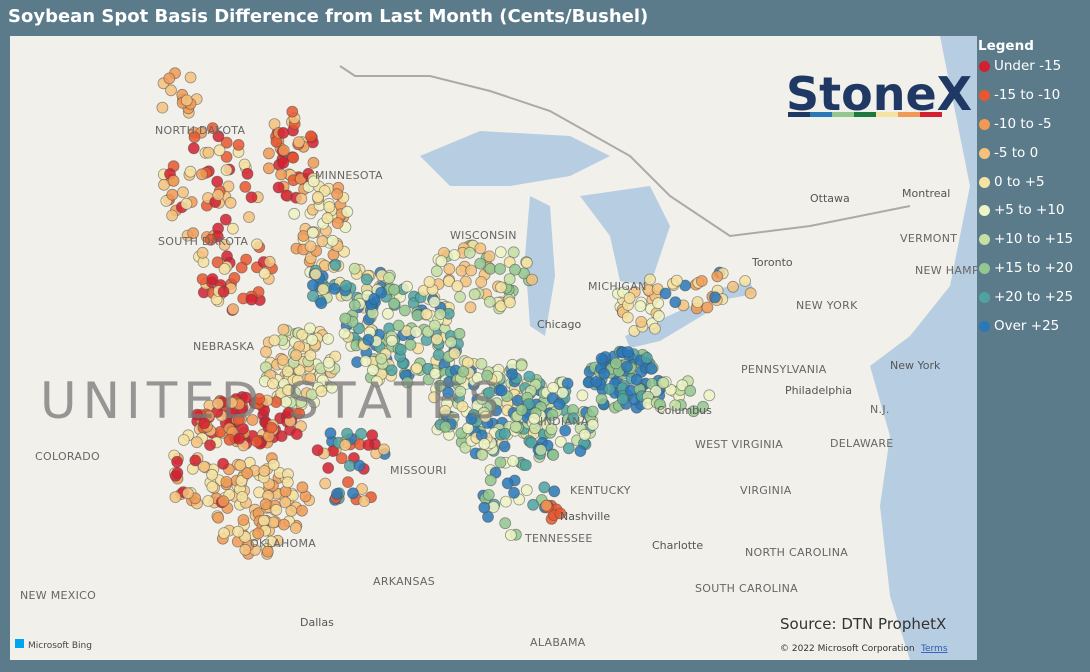 The height and width of the screenshot is (672, 1090). Describe the element at coordinates (283, 543) in the screenshot. I see `map-label: OKLAHOMA` at that location.